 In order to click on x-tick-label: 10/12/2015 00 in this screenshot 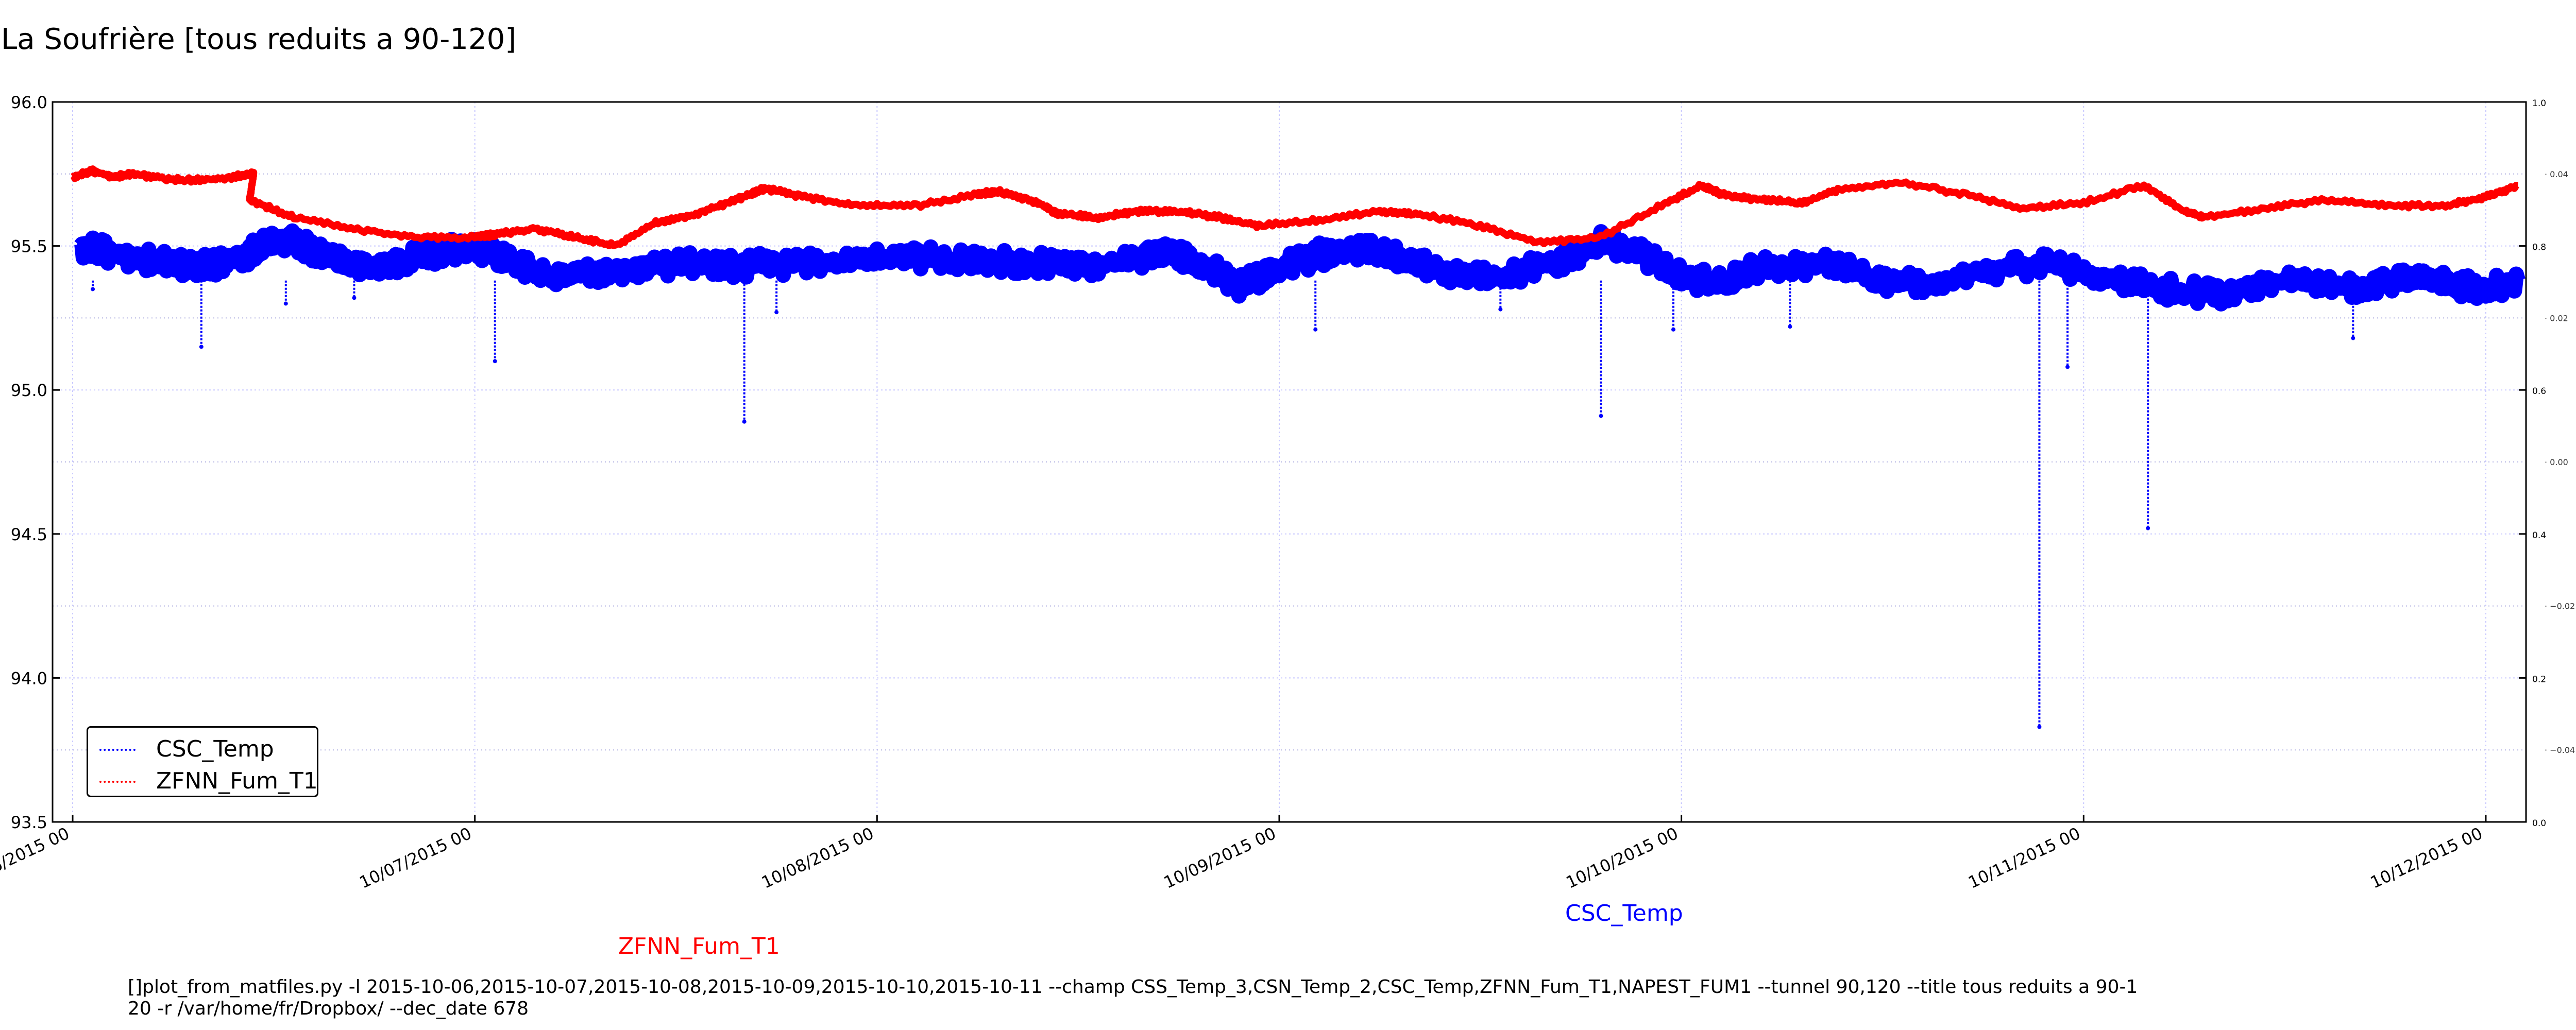, I will do `click(2426, 858)`.